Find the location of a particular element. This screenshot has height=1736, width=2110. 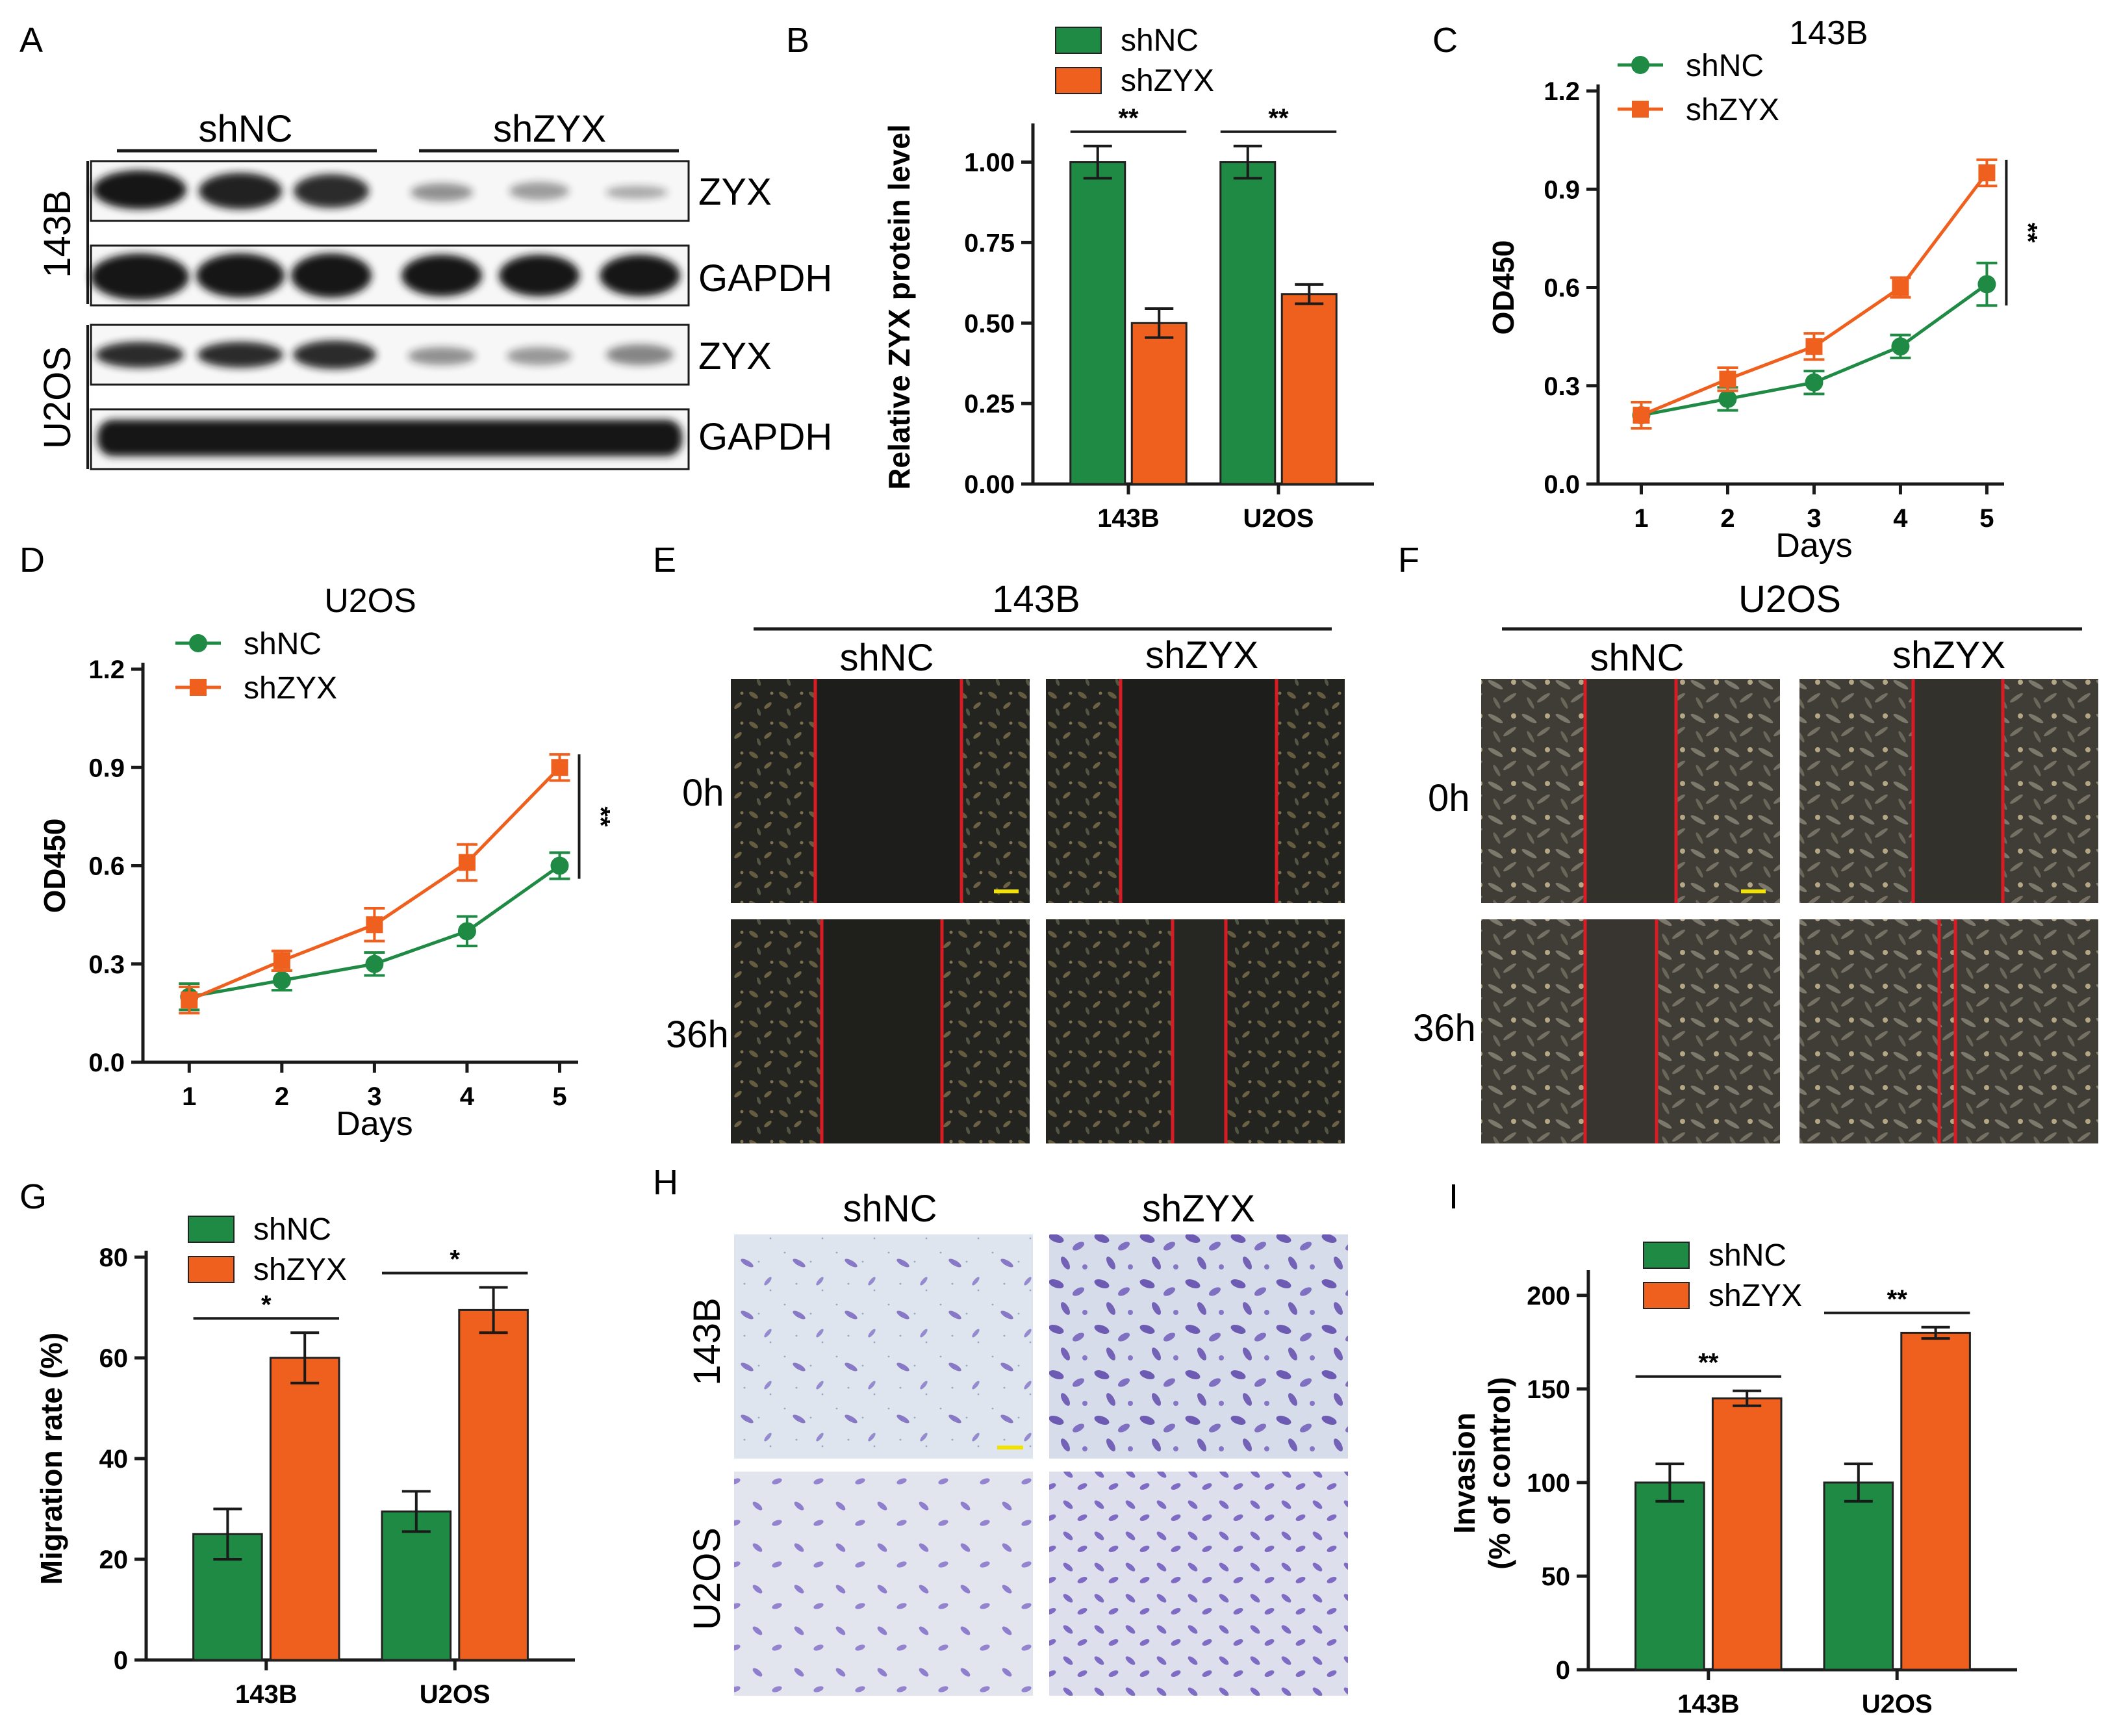

bar-shzyx-143b is located at coordinates (304, 1509).